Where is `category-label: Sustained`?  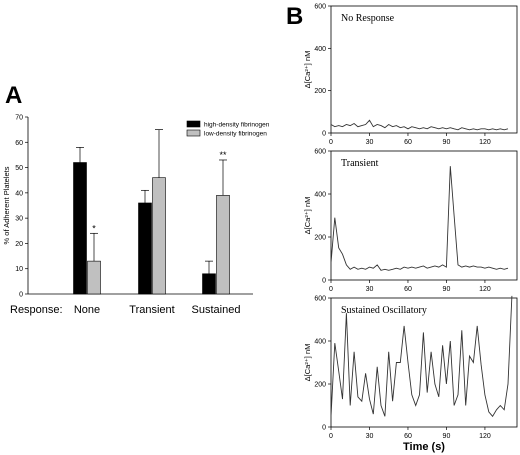 category-label: Sustained is located at coordinates (216, 310).